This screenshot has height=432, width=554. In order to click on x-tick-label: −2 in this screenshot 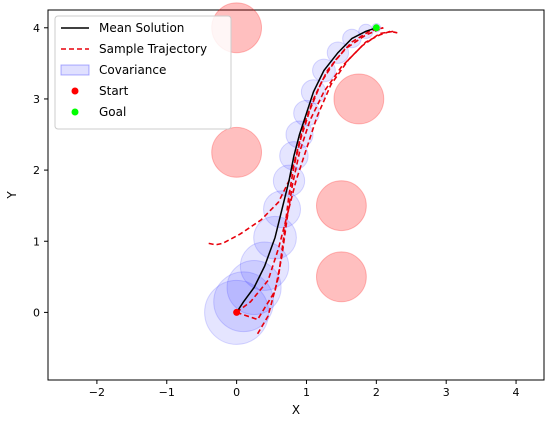, I will do `click(97, 392)`.